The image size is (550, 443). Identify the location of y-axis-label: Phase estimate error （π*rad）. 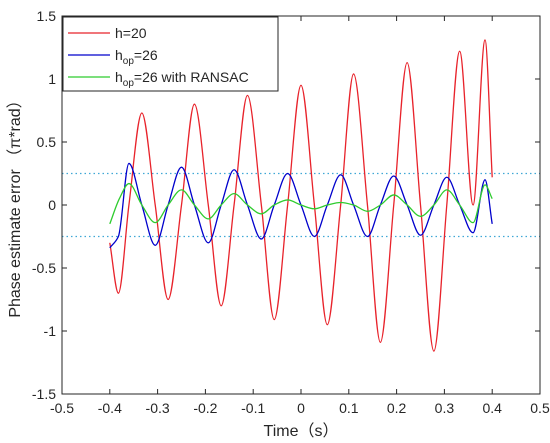
(15, 204).